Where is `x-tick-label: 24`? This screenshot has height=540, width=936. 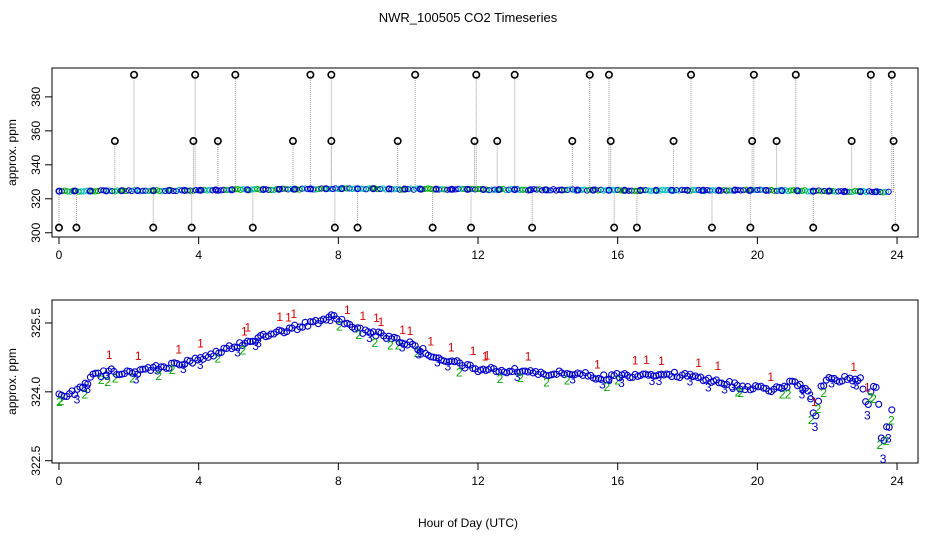 x-tick-label: 24 is located at coordinates (897, 481).